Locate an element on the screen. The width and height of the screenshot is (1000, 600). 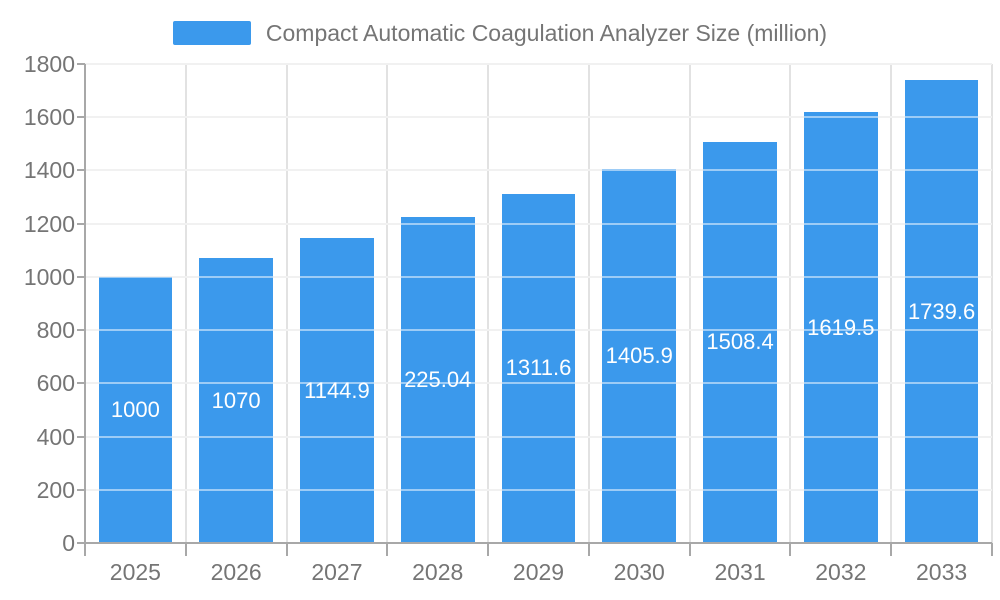
y-axis-tick-label: 200 is located at coordinates (55, 489).